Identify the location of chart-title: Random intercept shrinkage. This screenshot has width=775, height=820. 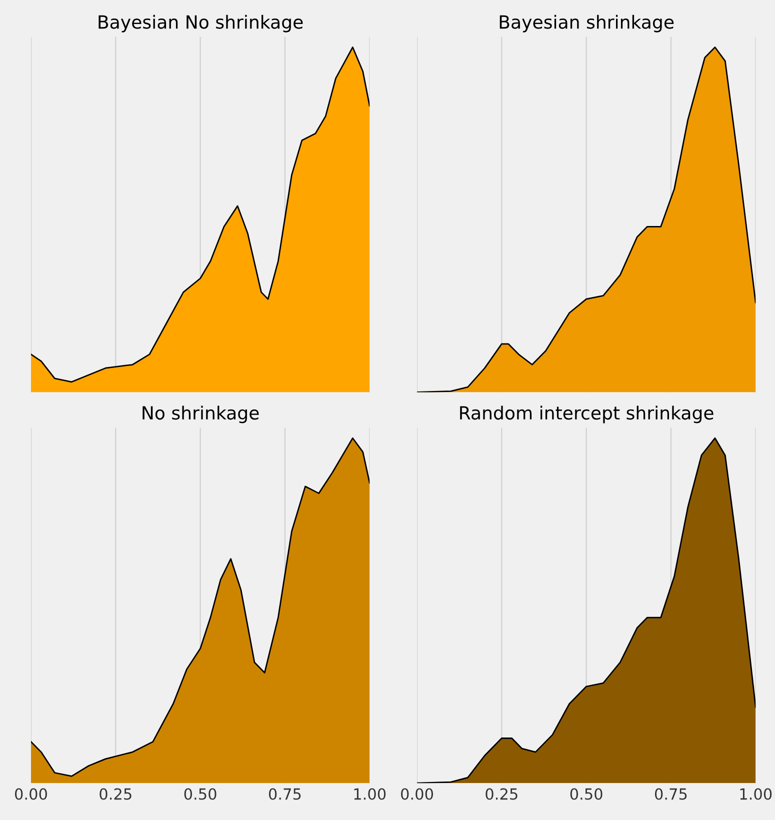
(587, 415).